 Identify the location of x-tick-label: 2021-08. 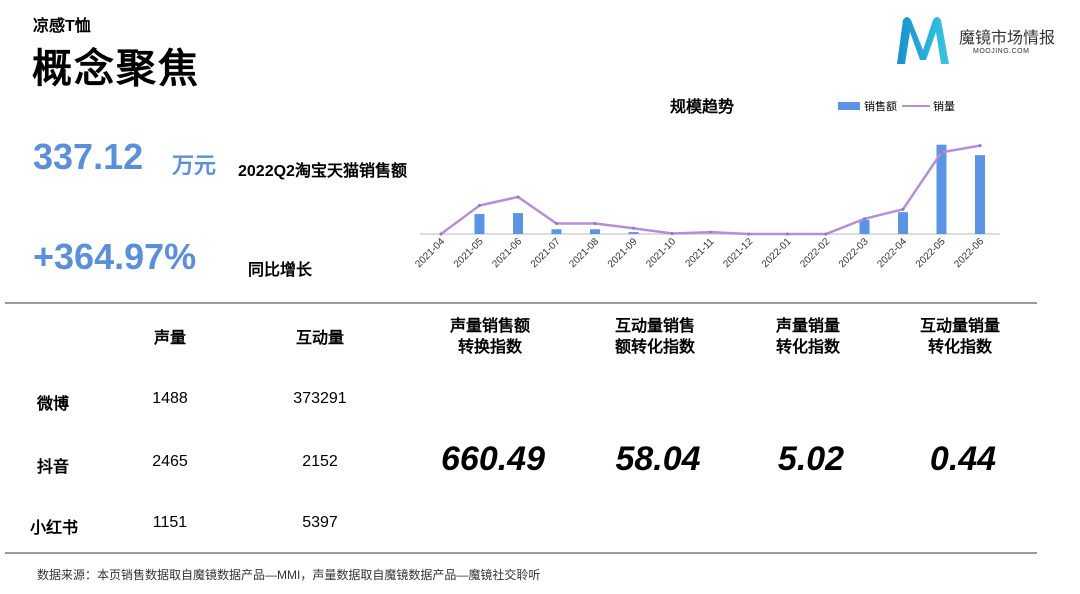
(584, 253).